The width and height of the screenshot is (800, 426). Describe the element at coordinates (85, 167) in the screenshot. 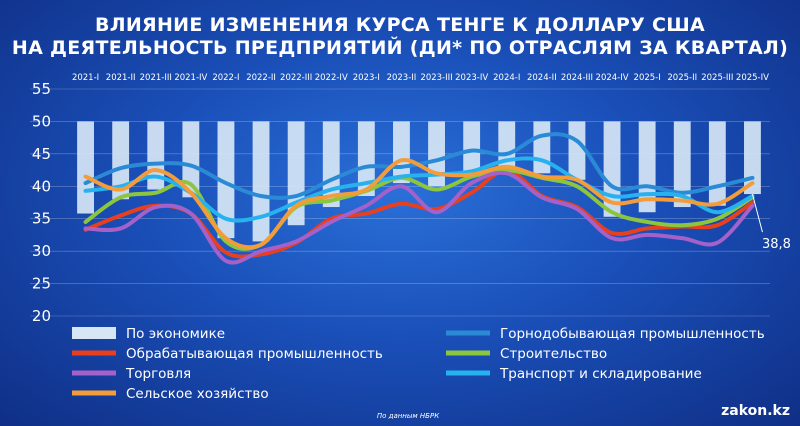

I see `bar-2021-I` at that location.